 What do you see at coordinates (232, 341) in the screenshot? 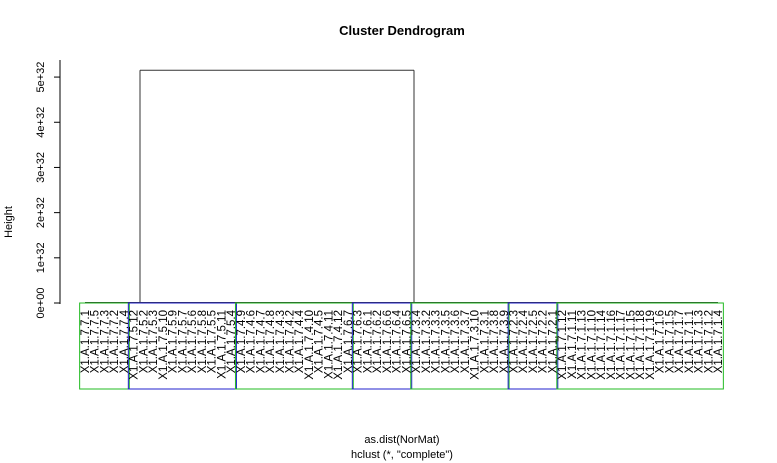
I see `leaf-label: X1.A.1.7.5.4` at bounding box center [232, 341].